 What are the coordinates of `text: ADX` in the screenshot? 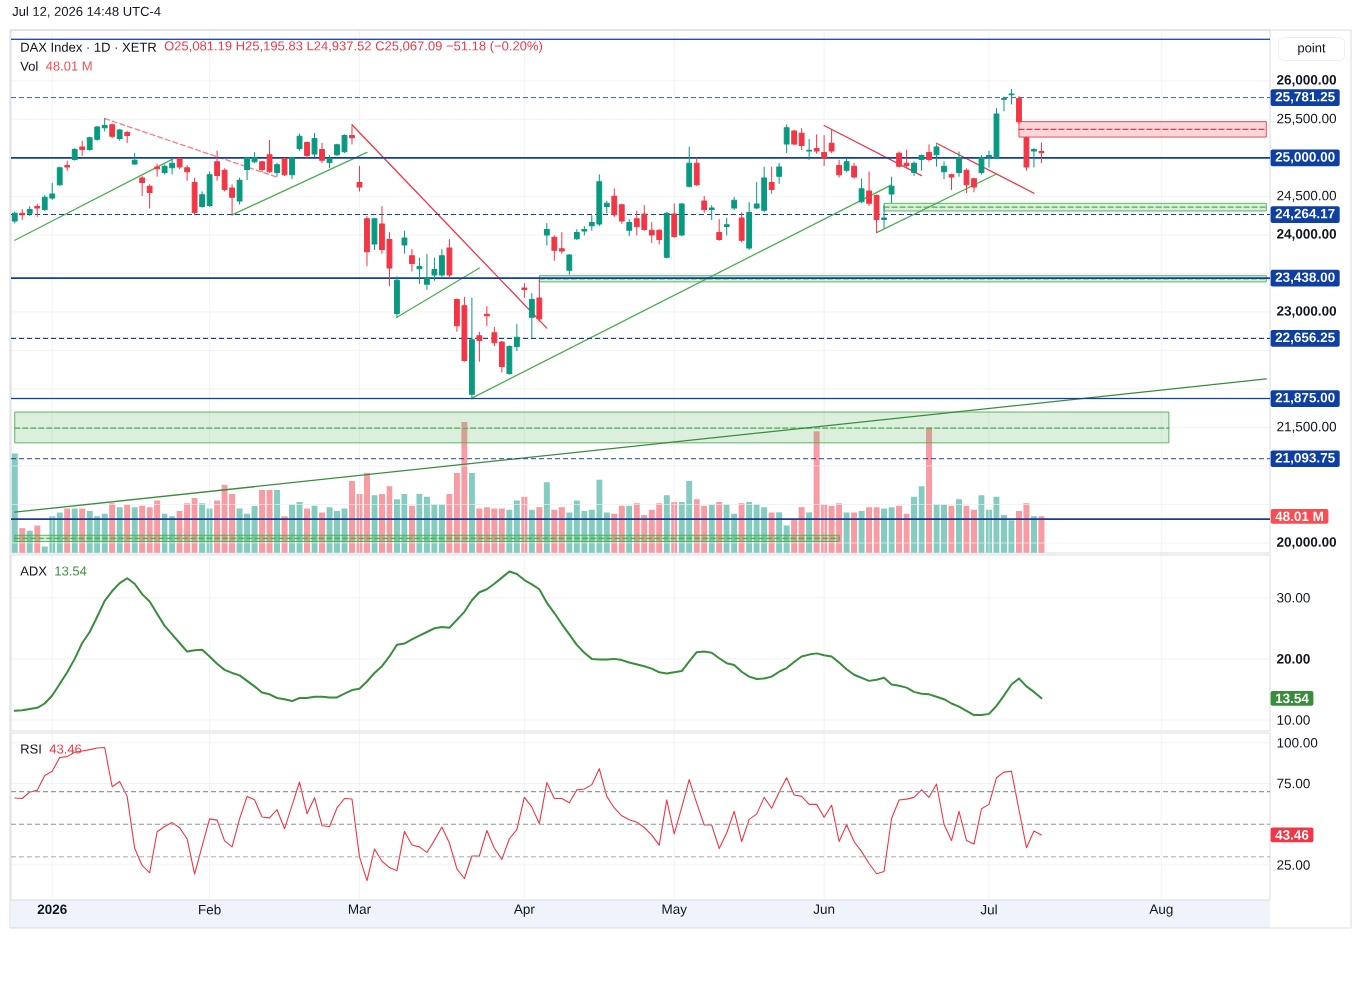 It's located at (33, 571).